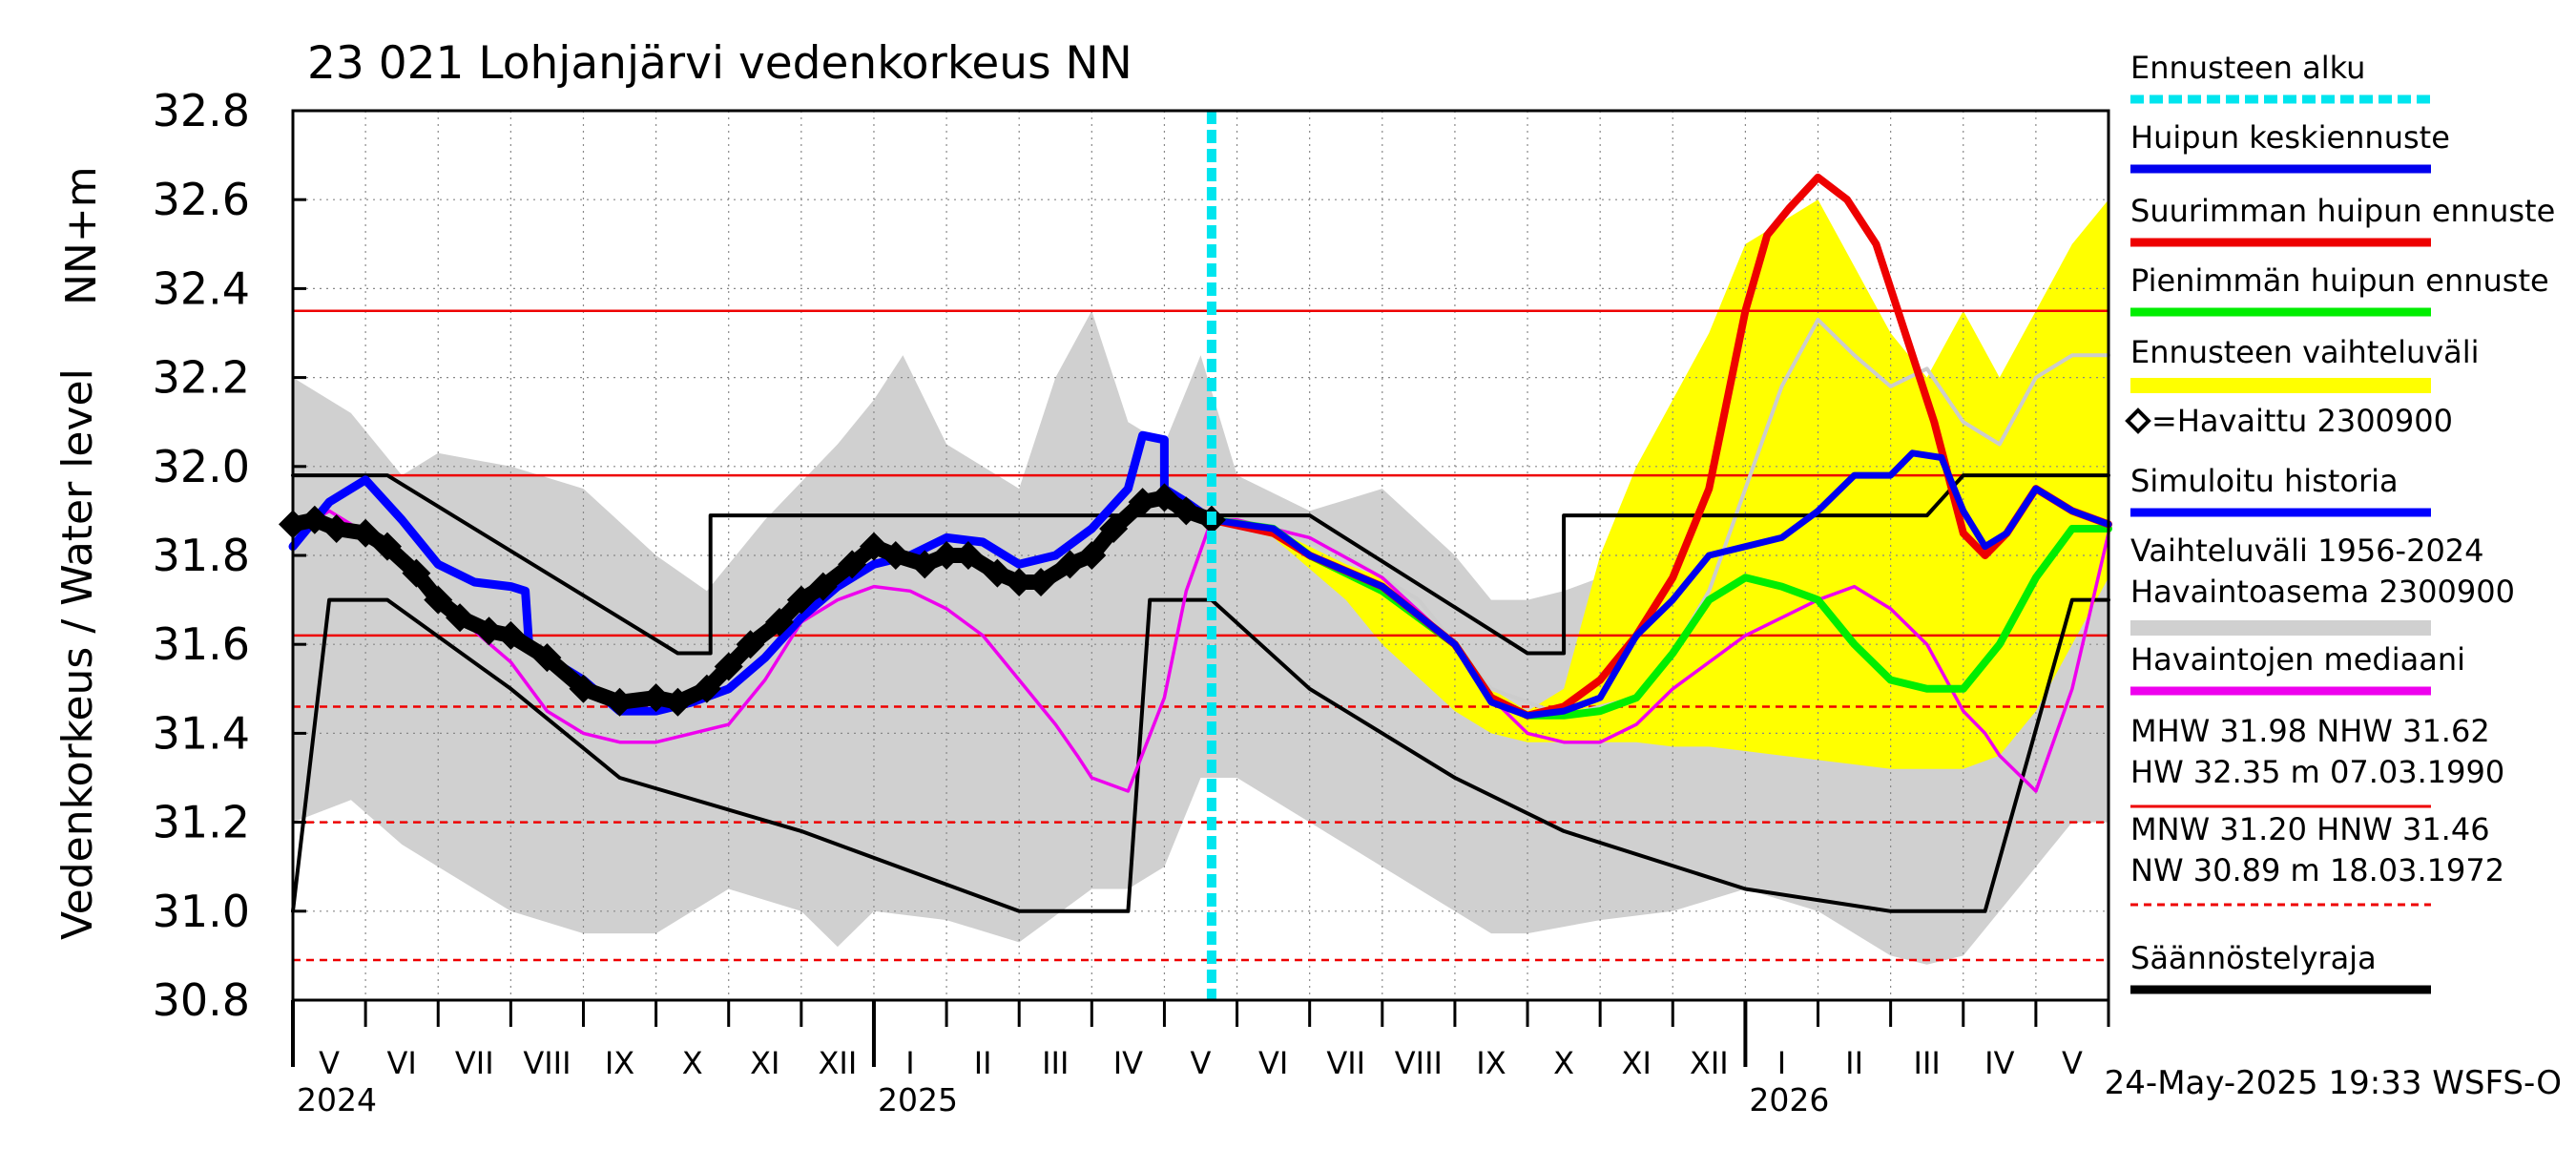 This screenshot has width=2576, height=1149. Describe the element at coordinates (719, 63) in the screenshot. I see `chart-title: 23 021 Lohjanjärvi vedenkorkeus NN` at that location.